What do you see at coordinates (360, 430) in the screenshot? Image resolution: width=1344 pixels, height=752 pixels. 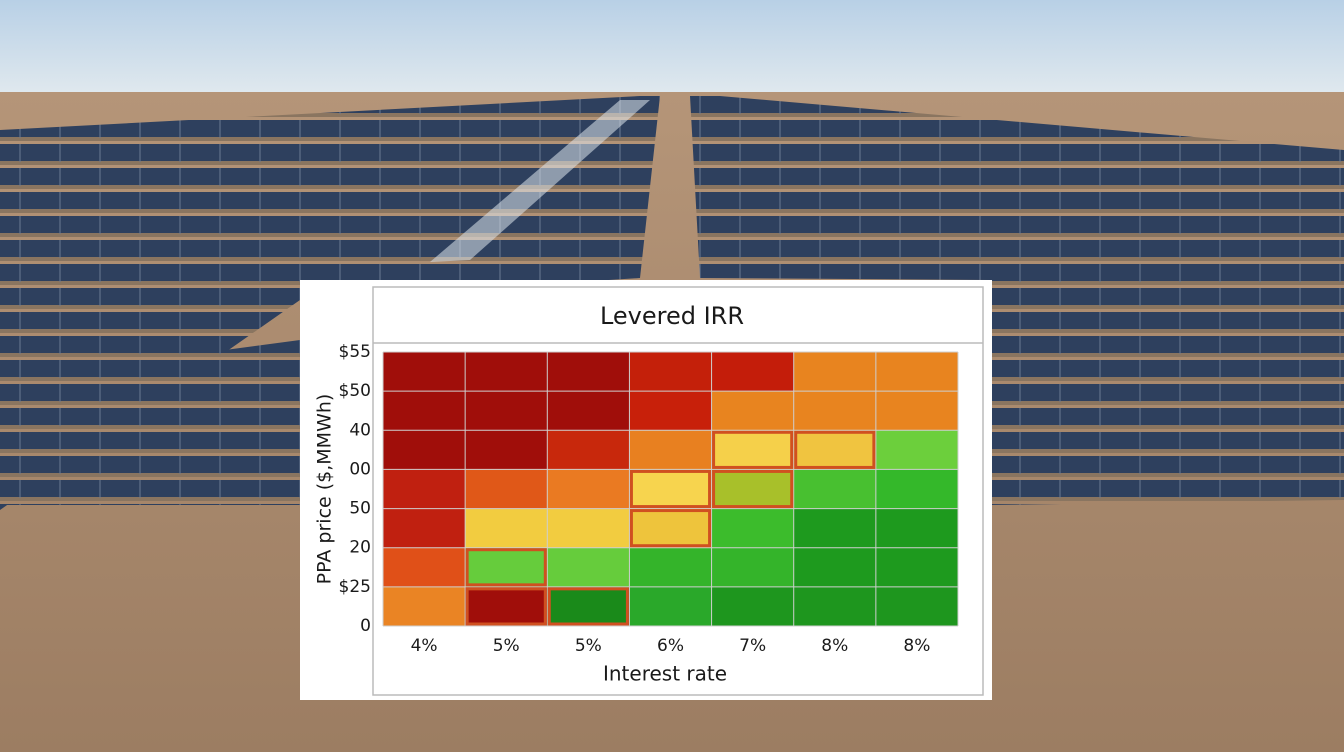 I see `y-tick-label: 40` at bounding box center [360, 430].